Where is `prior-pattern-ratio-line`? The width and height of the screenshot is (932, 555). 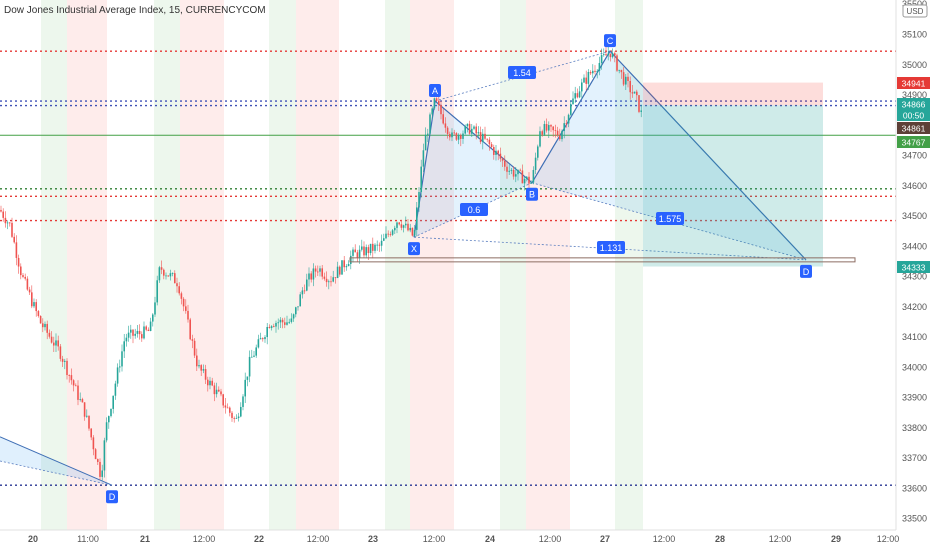
prior-pattern-ratio-line is located at coordinates (56, 473).